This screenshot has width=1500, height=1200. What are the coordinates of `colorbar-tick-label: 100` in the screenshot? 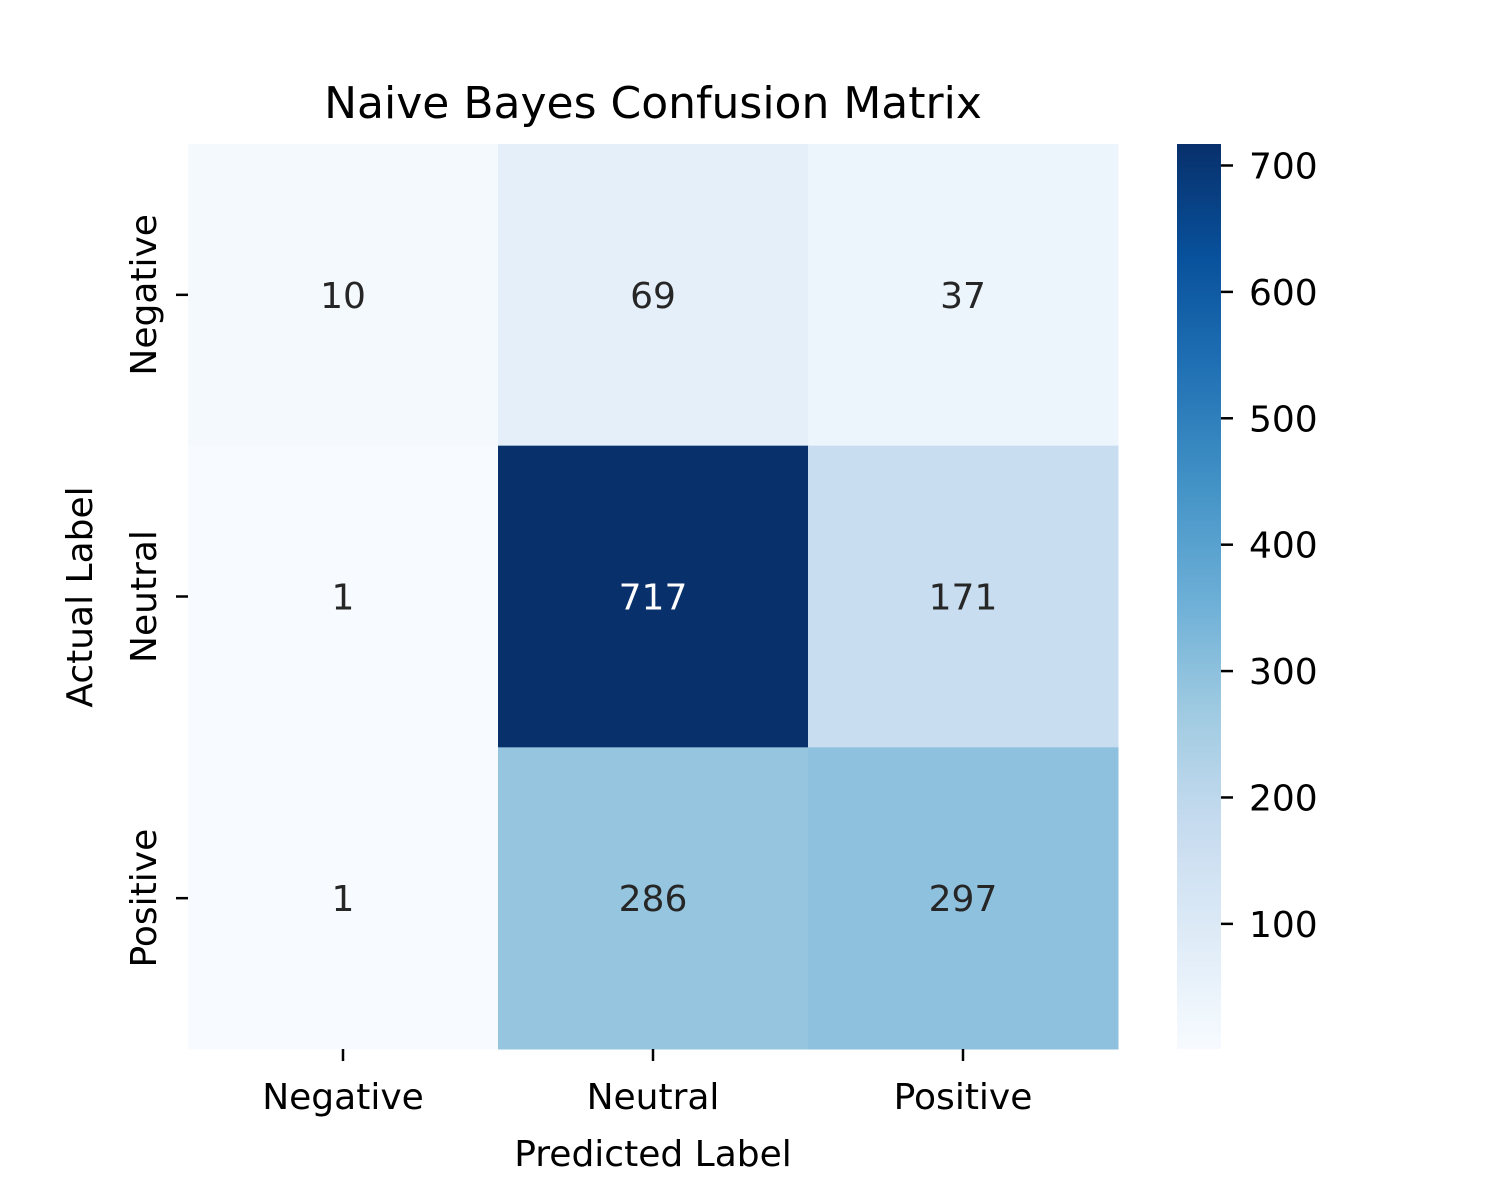 It's located at (1283, 925).